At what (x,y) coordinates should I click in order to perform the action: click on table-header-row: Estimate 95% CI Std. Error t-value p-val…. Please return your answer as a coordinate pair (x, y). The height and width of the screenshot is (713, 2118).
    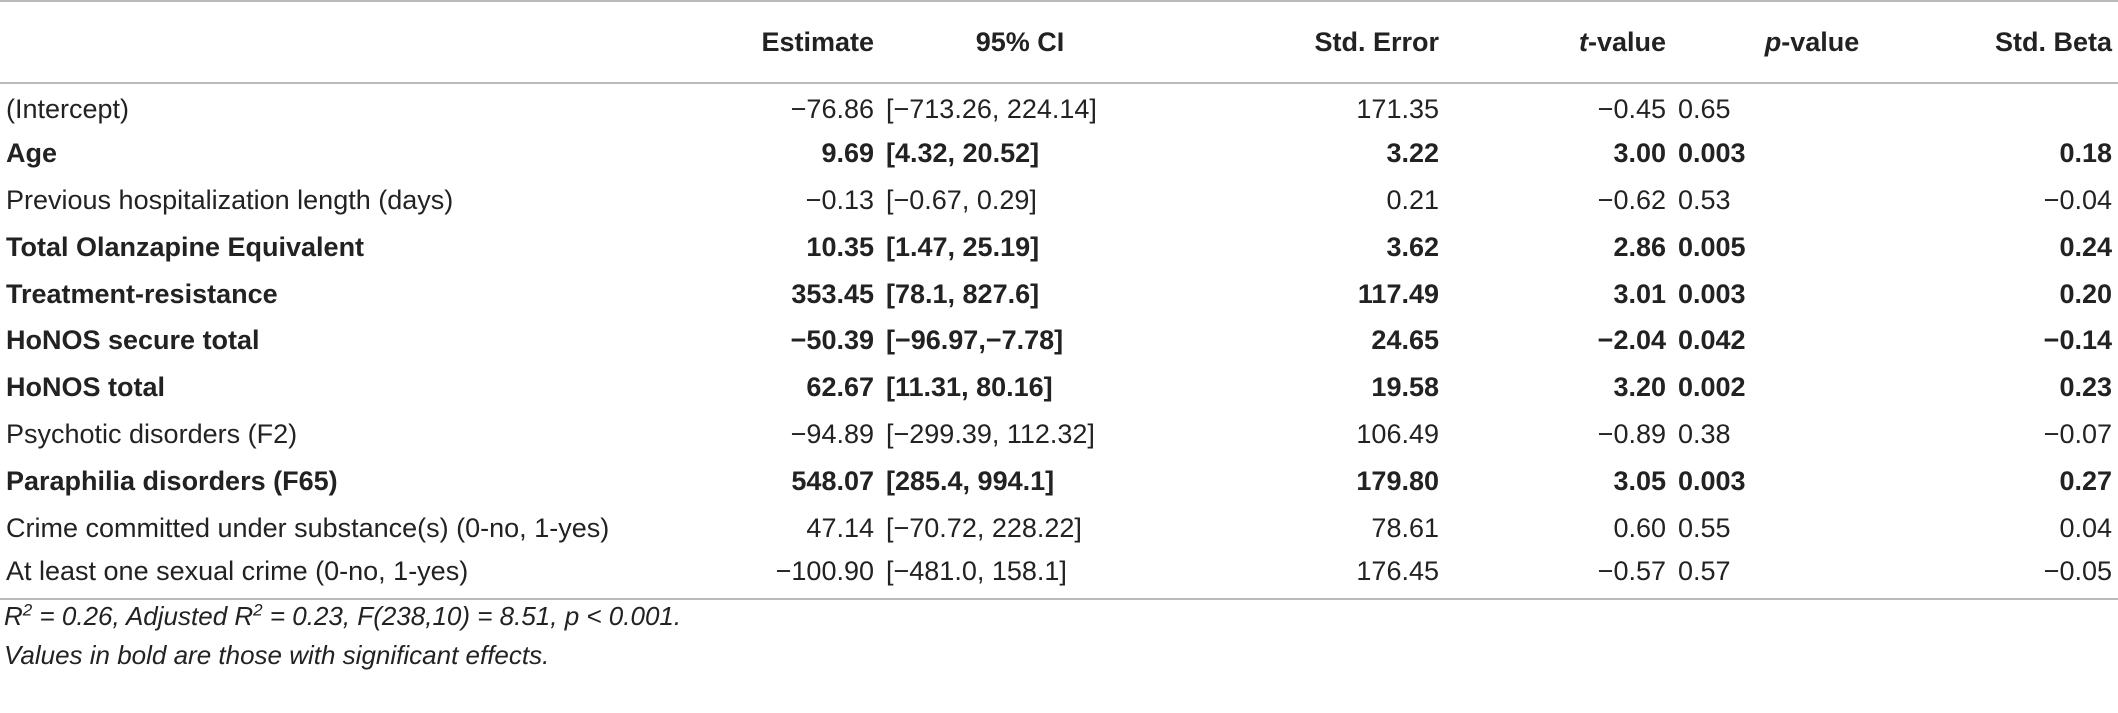
    Looking at the image, I should click on (1059, 42).